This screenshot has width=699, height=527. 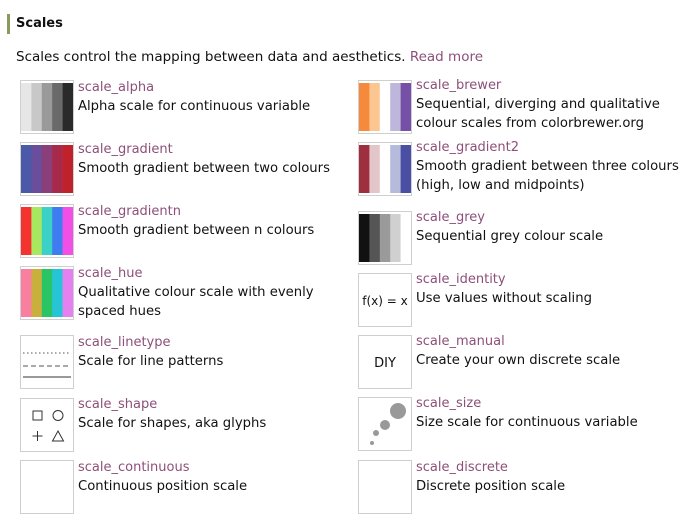 I want to click on scale-description: Use values without scaling, so click(x=504, y=298).